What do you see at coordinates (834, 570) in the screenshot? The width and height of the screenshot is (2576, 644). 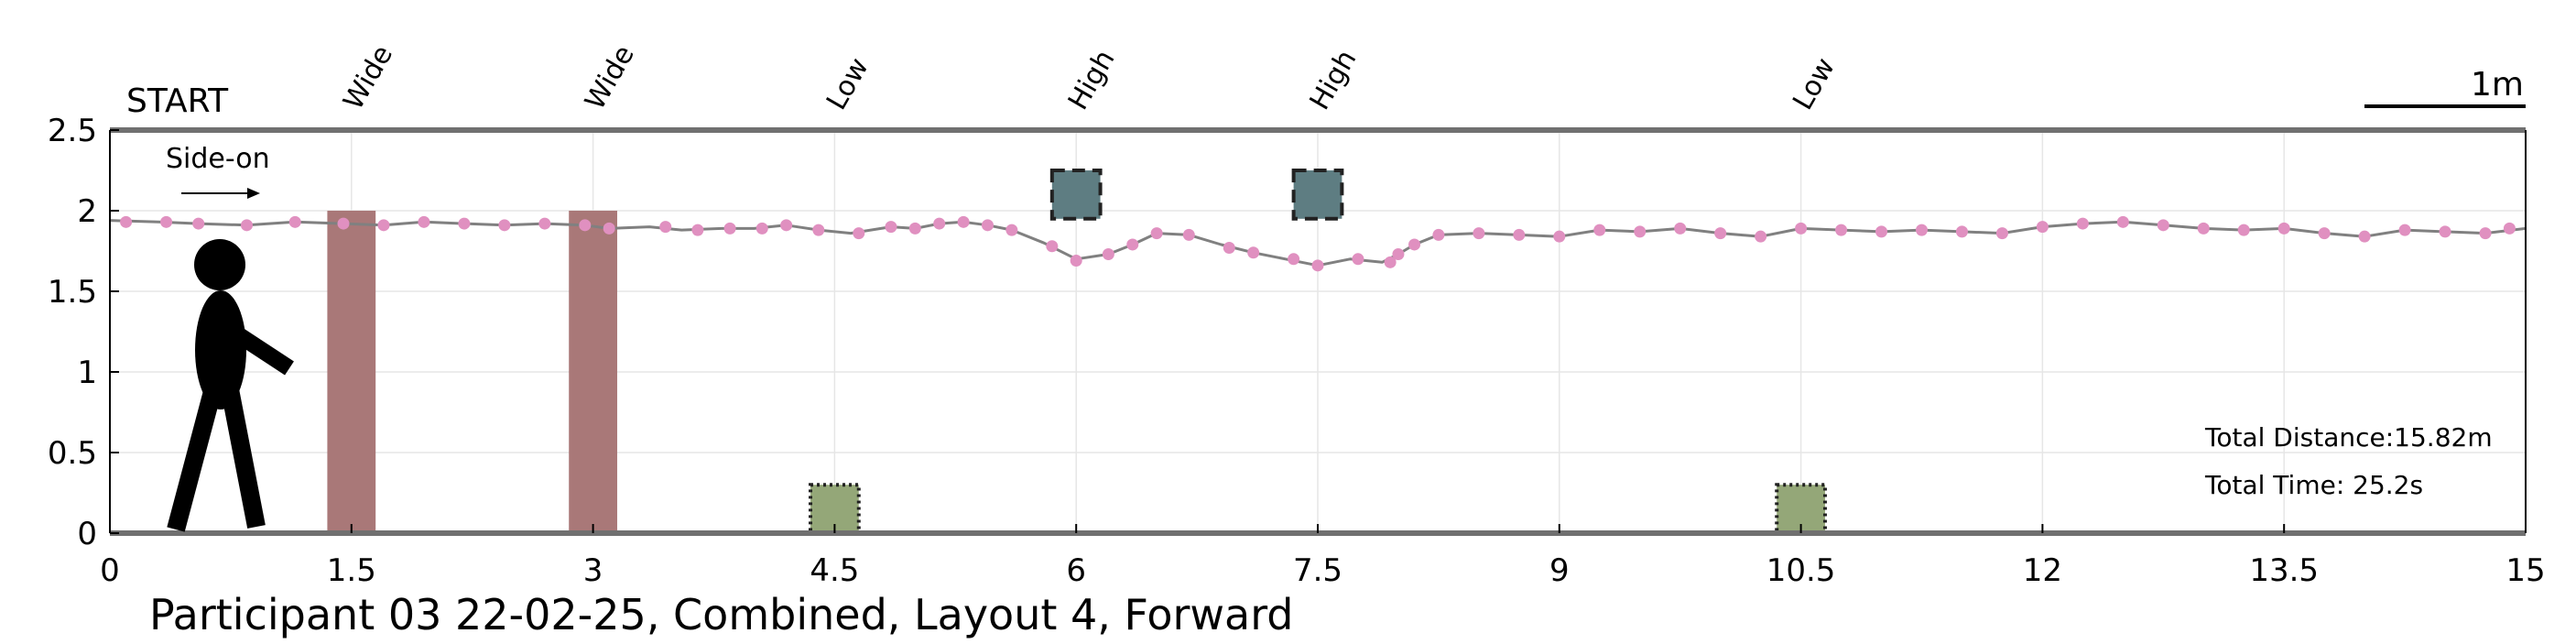 I see `x-tick-label: 4.5` at bounding box center [834, 570].